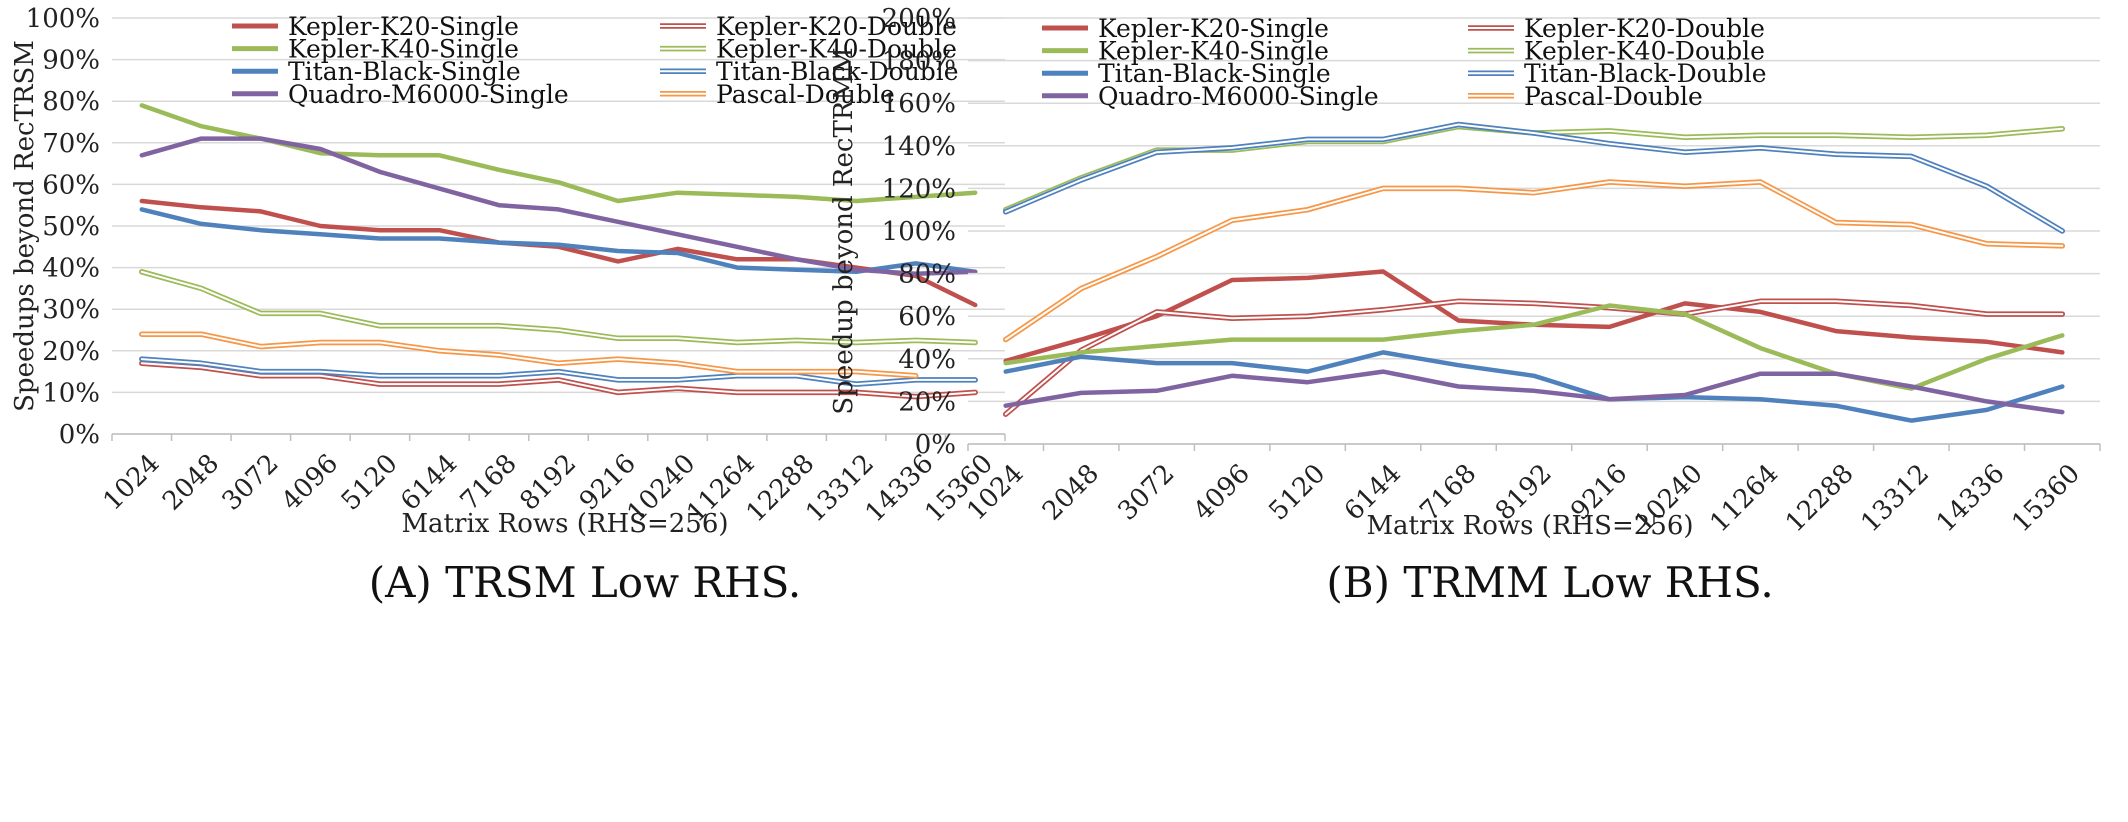 Image resolution: width=2128 pixels, height=822 pixels. What do you see at coordinates (71, 61) in the screenshot?
I see `y-tick-label: 90%` at bounding box center [71, 61].